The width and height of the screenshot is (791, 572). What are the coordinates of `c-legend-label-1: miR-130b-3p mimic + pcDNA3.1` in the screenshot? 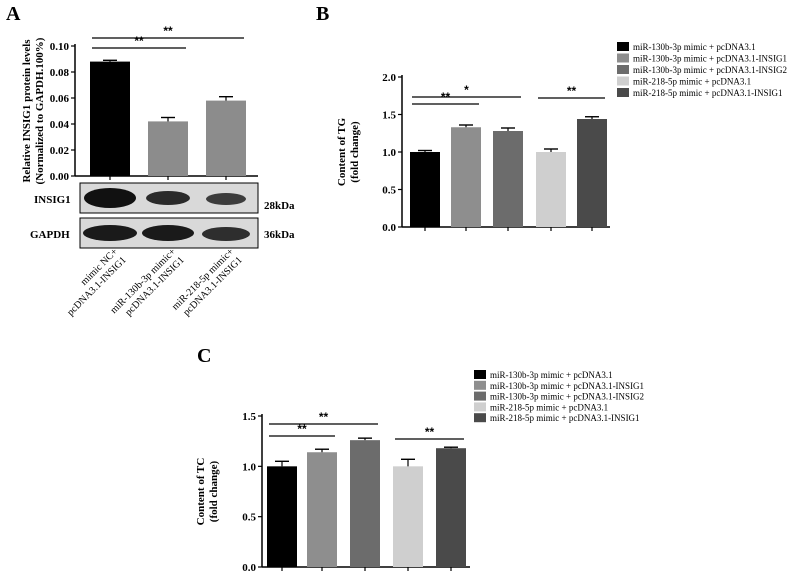 It's located at (551, 375).